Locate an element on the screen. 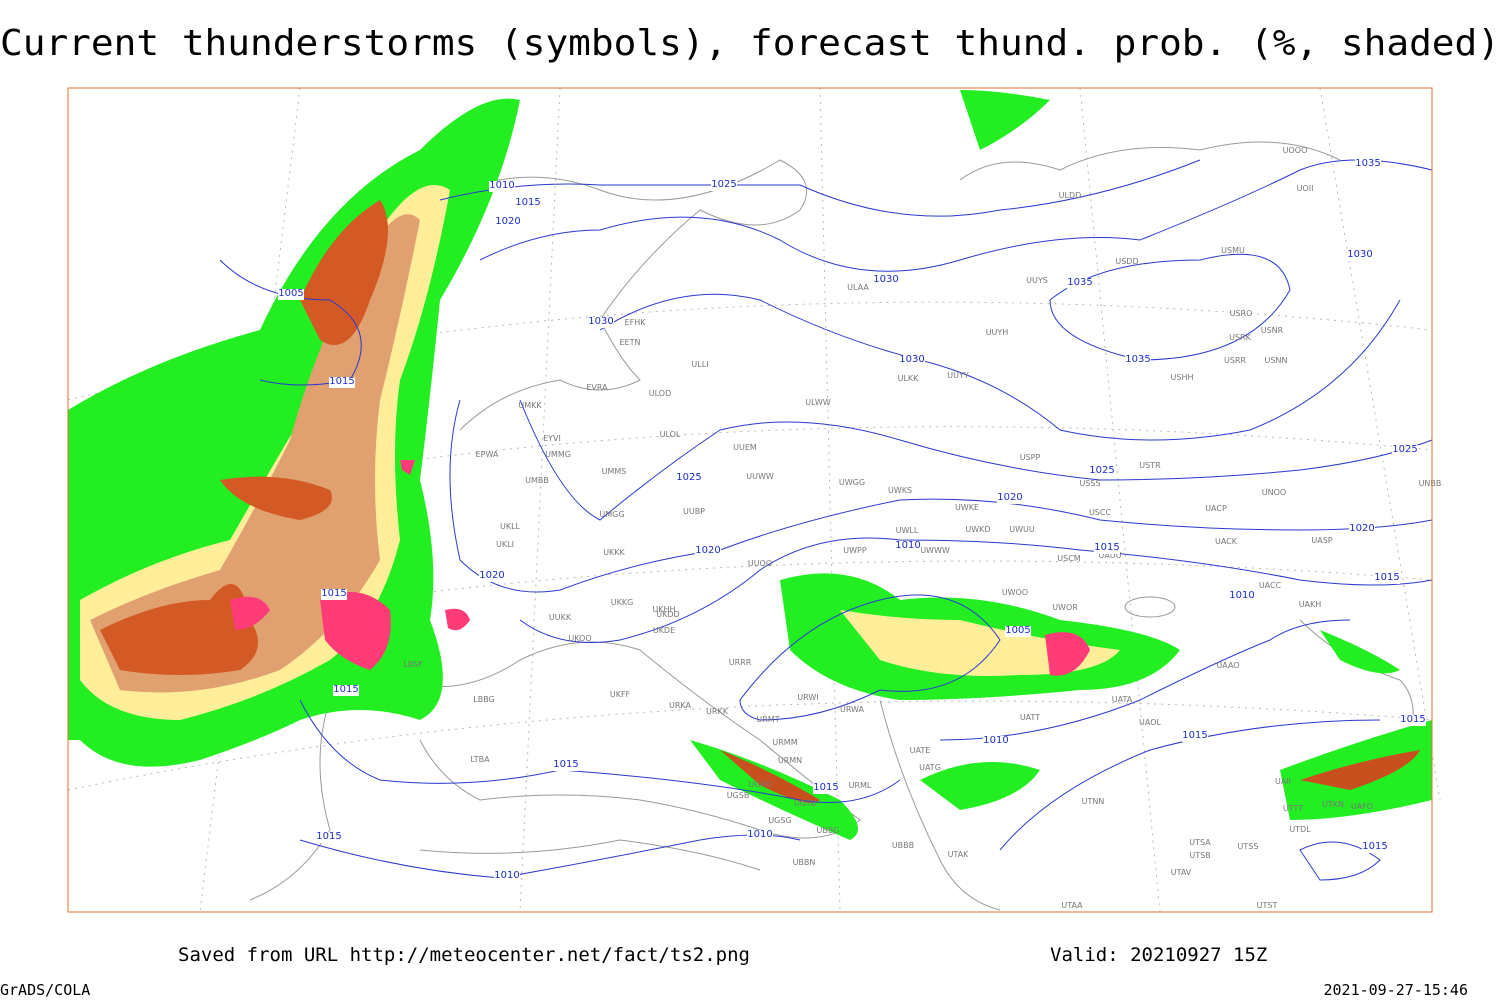 The width and height of the screenshot is (1500, 1000). station-label: UASP is located at coordinates (1321, 540).